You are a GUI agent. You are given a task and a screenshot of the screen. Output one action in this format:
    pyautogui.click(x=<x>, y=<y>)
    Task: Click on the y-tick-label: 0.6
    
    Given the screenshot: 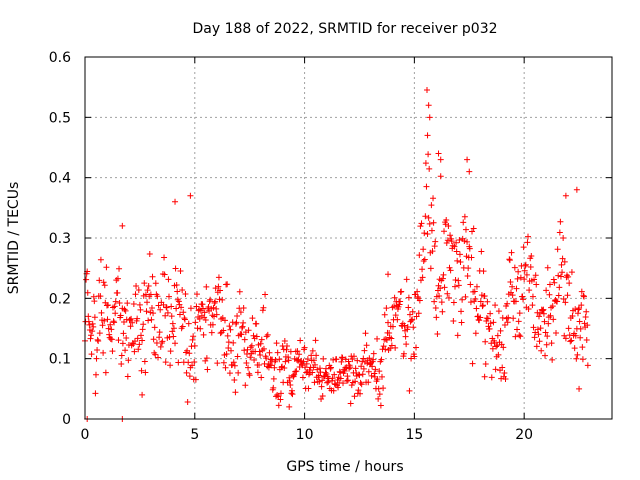 What is the action you would take?
    pyautogui.click(x=60, y=58)
    